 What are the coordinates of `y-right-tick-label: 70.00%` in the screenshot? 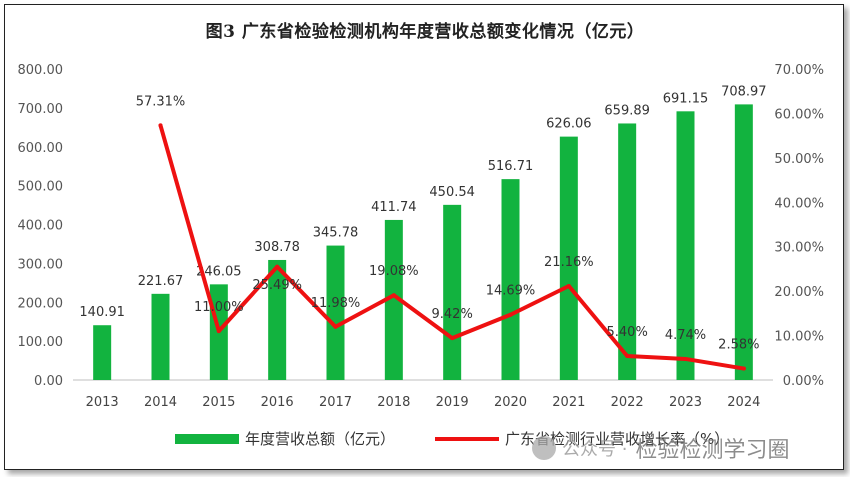 It's located at (799, 70).